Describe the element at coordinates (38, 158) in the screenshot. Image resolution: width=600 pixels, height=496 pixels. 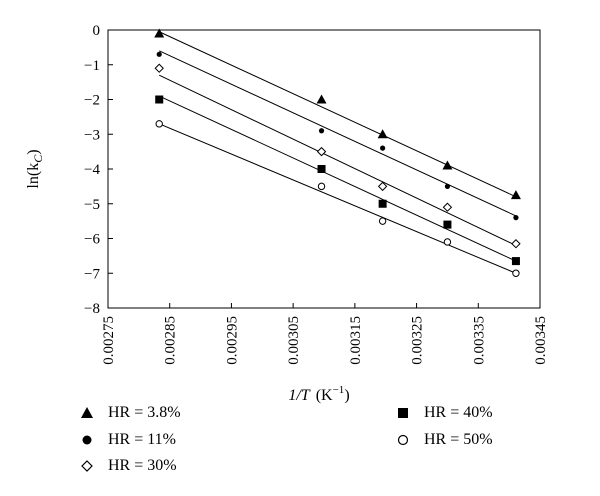
I see `y-axis-title-sub: C` at that location.